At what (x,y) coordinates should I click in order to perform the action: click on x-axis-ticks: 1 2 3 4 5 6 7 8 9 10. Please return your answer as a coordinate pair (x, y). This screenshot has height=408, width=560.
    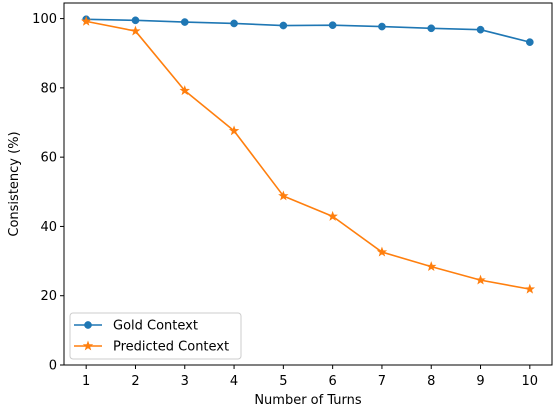
    Looking at the image, I should click on (310, 377).